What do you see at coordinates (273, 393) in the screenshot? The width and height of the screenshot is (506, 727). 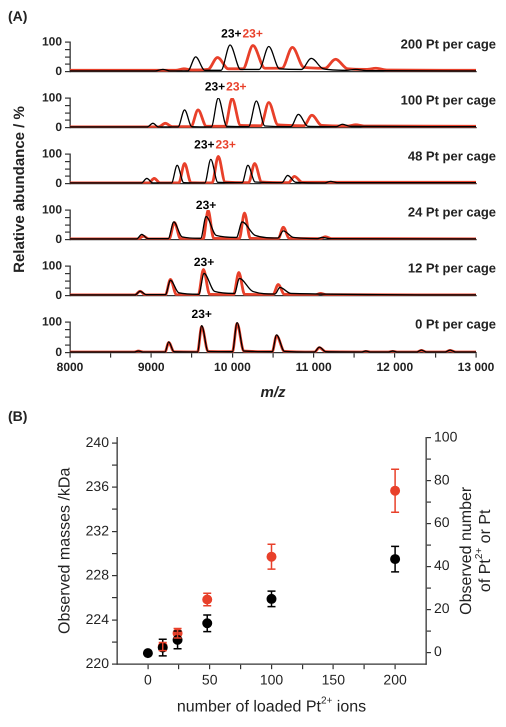 I see `x-axis-title: m/z` at bounding box center [273, 393].